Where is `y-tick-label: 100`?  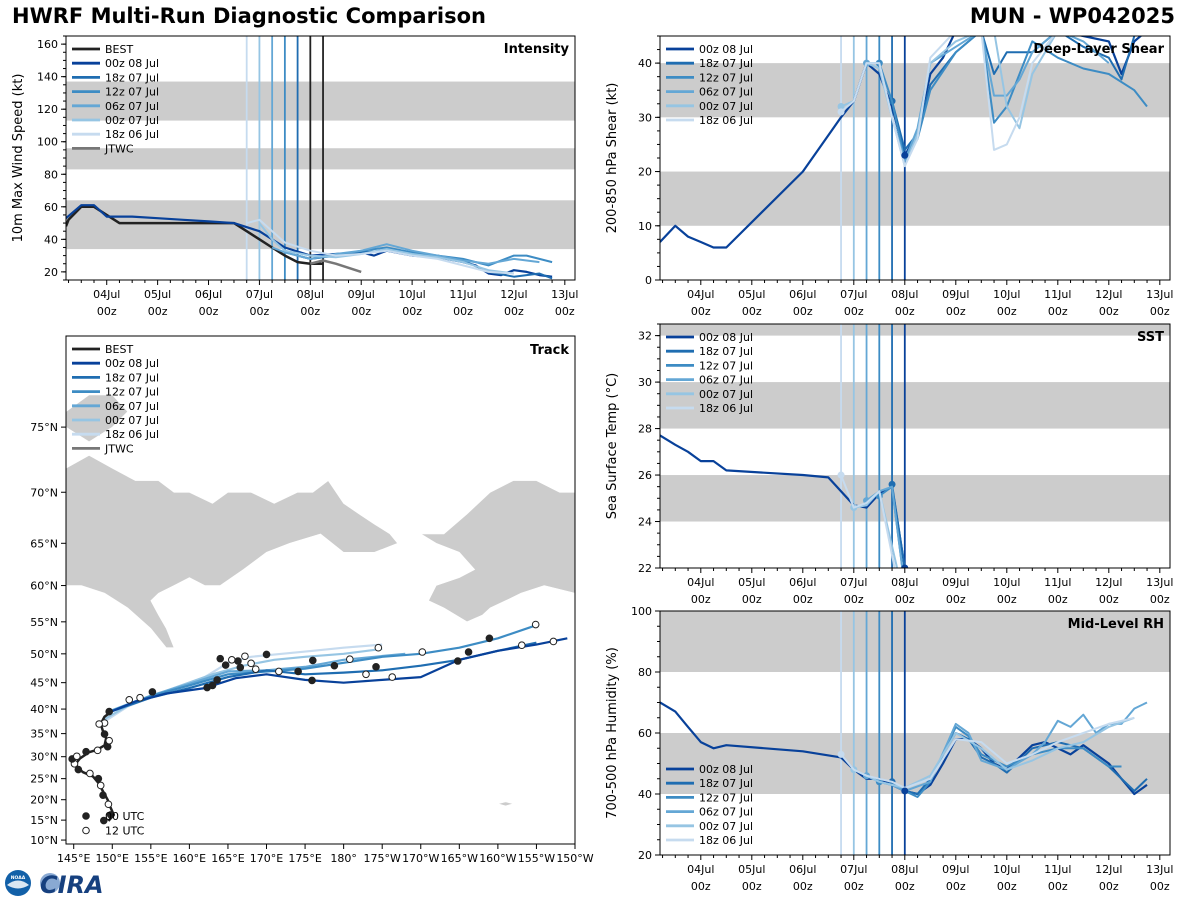 y-tick-label: 100 is located at coordinates (47, 142).